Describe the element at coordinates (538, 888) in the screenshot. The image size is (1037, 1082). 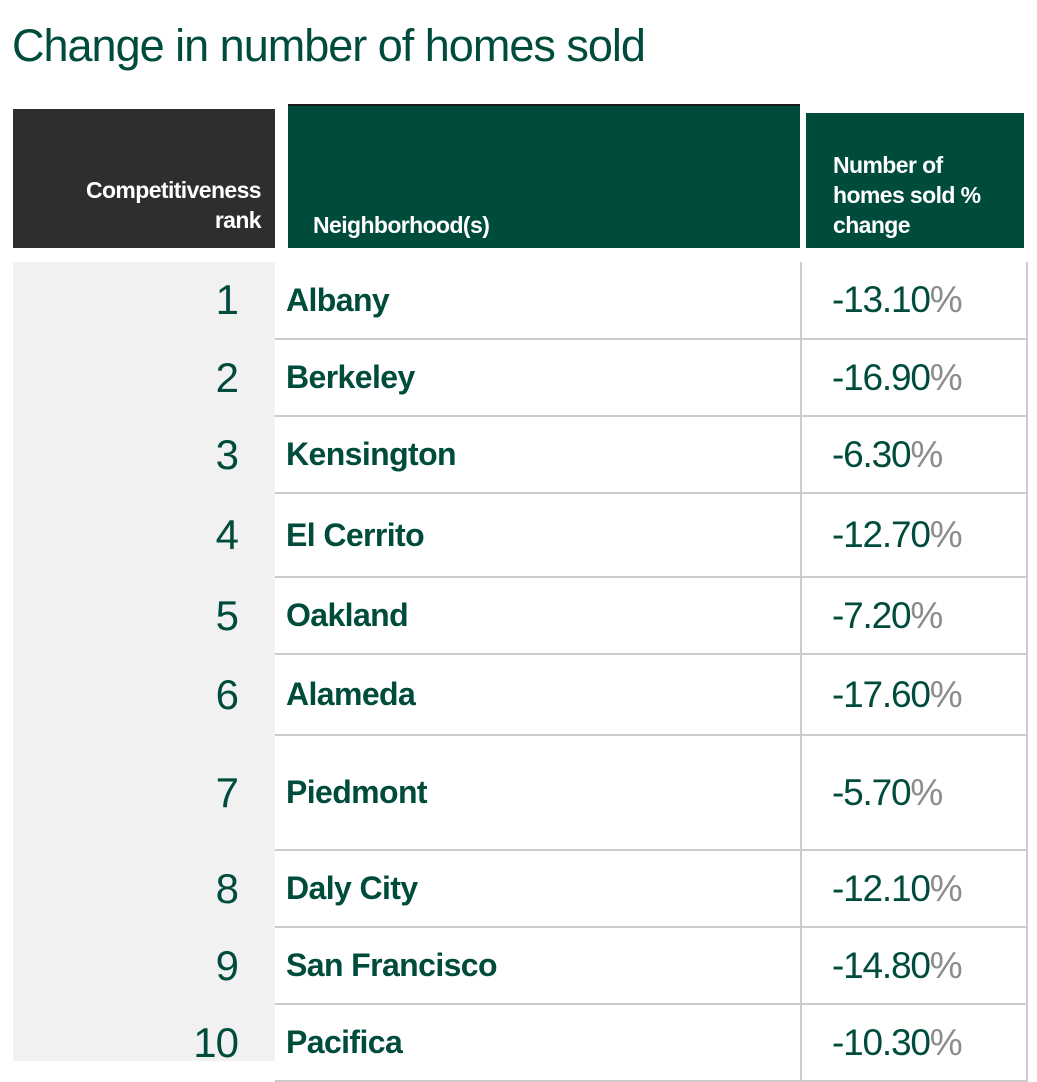
I see `neighborhood-cell: Daly City` at that location.